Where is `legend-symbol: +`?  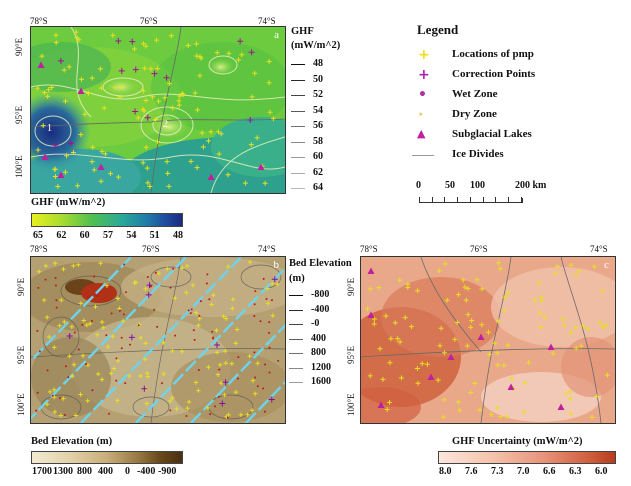
legend-symbol: + is located at coordinates (424, 55).